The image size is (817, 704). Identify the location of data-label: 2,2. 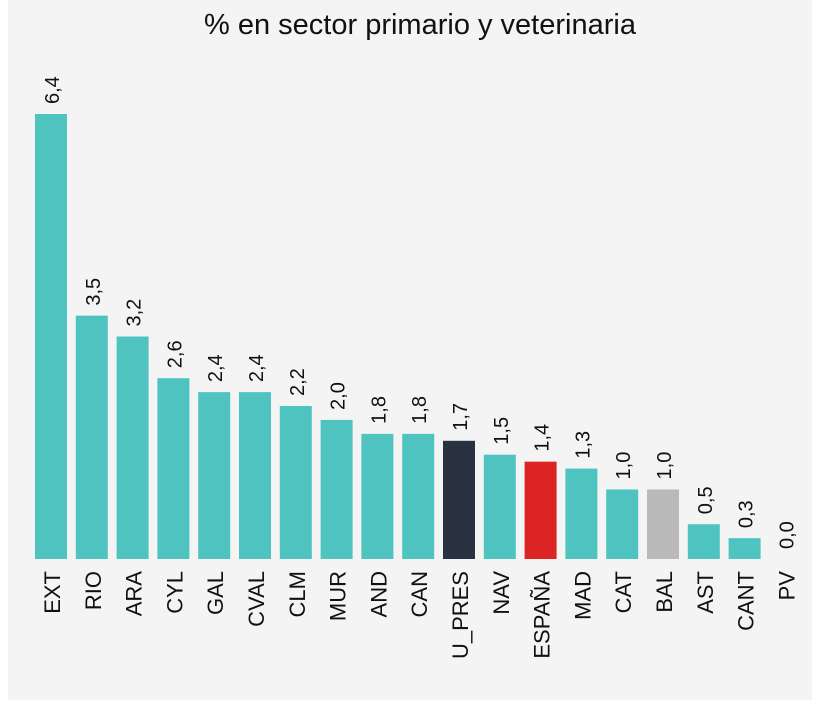
(298, 382).